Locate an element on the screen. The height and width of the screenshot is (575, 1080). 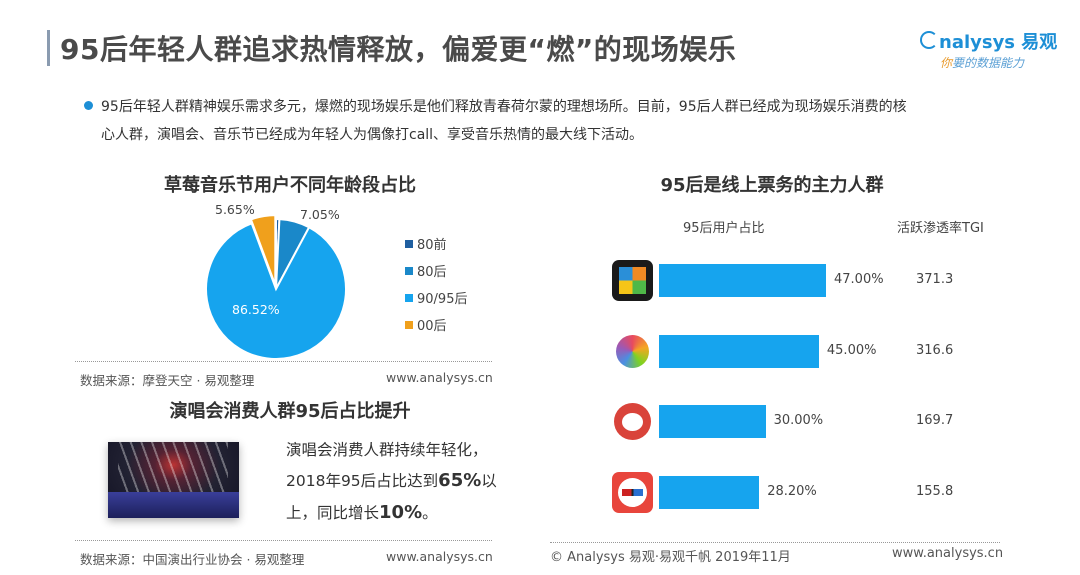
bar-label: 45.00% is located at coordinates (851, 350).